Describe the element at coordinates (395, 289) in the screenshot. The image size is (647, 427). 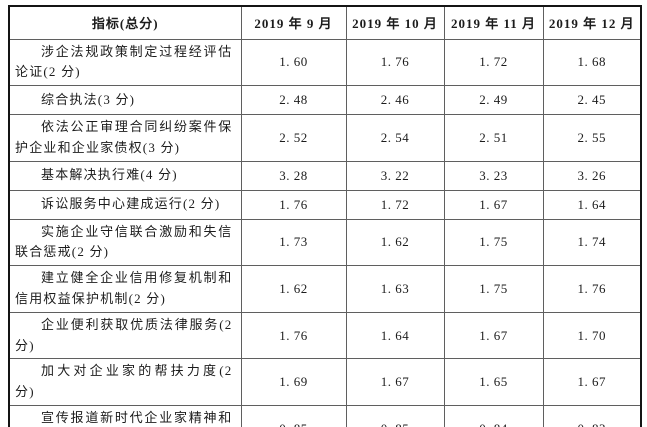
I see `score-cell: 1. 63` at that location.